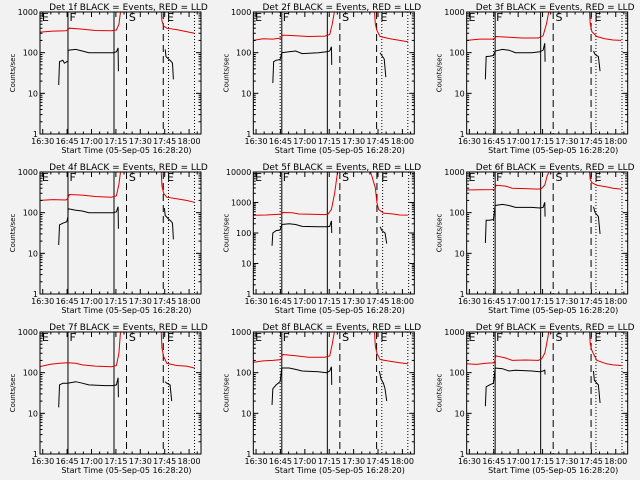 Image resolution: width=640 pixels, height=480 pixels. What do you see at coordinates (238, 172) in the screenshot?
I see `y-tick-label: 10000` at bounding box center [238, 172].